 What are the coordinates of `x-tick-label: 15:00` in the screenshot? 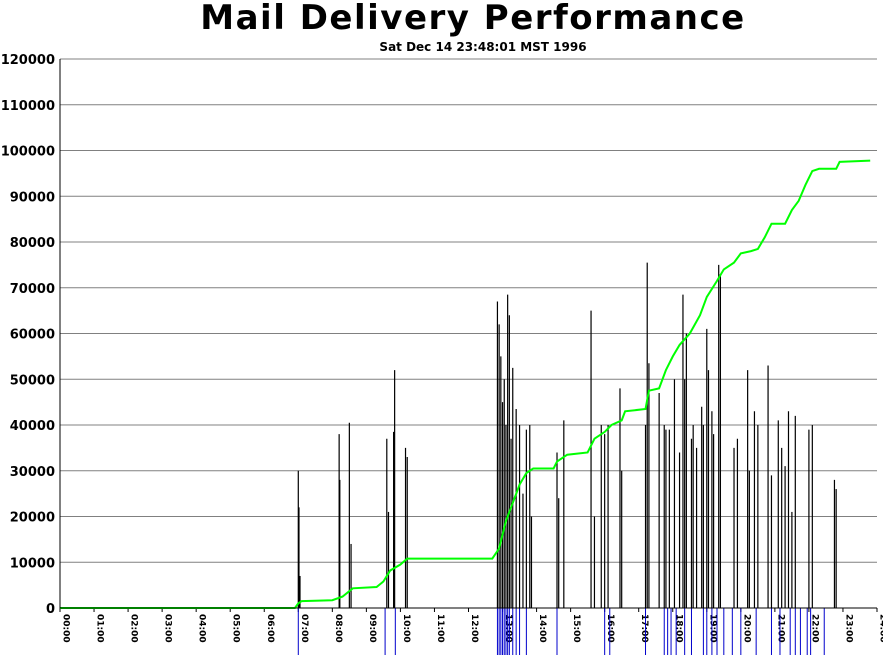 It's located at (576, 628).